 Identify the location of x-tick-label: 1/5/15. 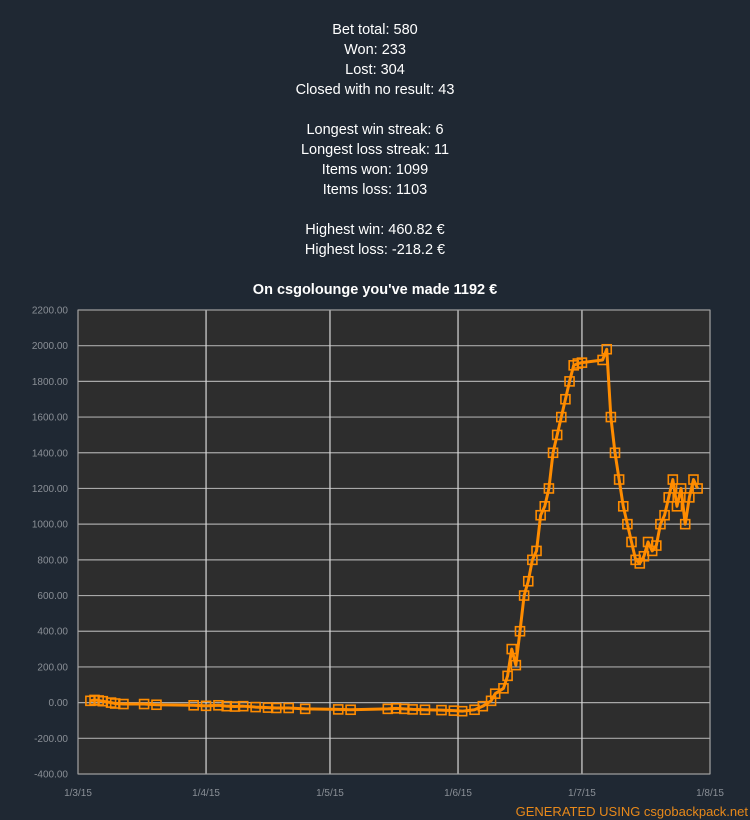
(330, 793).